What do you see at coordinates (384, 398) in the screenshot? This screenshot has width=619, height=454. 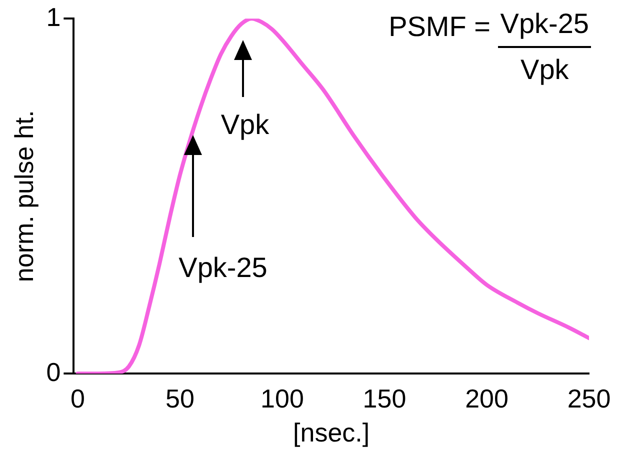 I see `x-tick-label: 150` at bounding box center [384, 398].